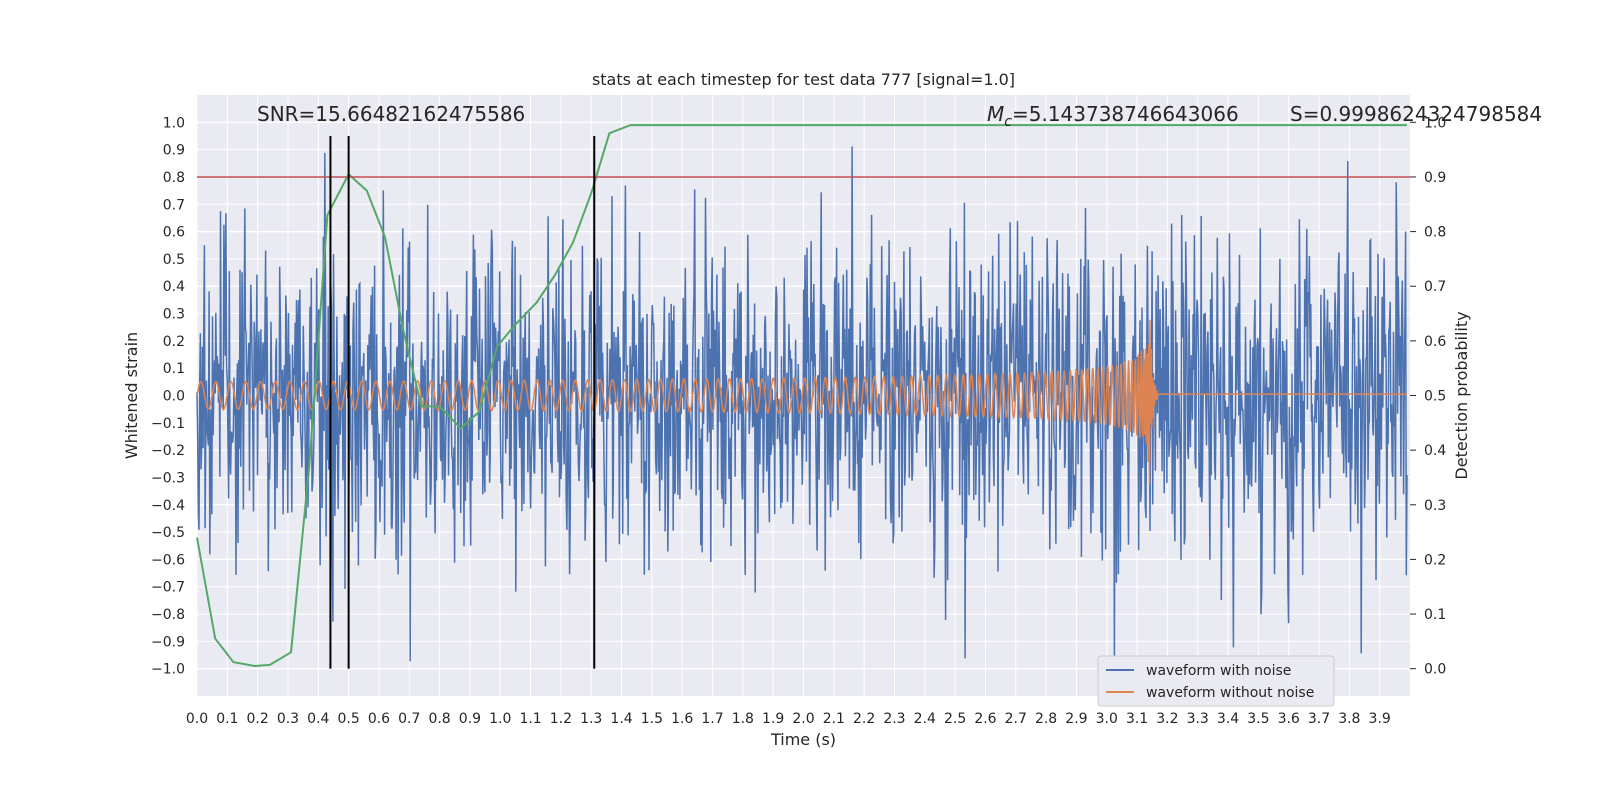  I want to click on y2-tick-label: 0.8, so click(1435, 233).